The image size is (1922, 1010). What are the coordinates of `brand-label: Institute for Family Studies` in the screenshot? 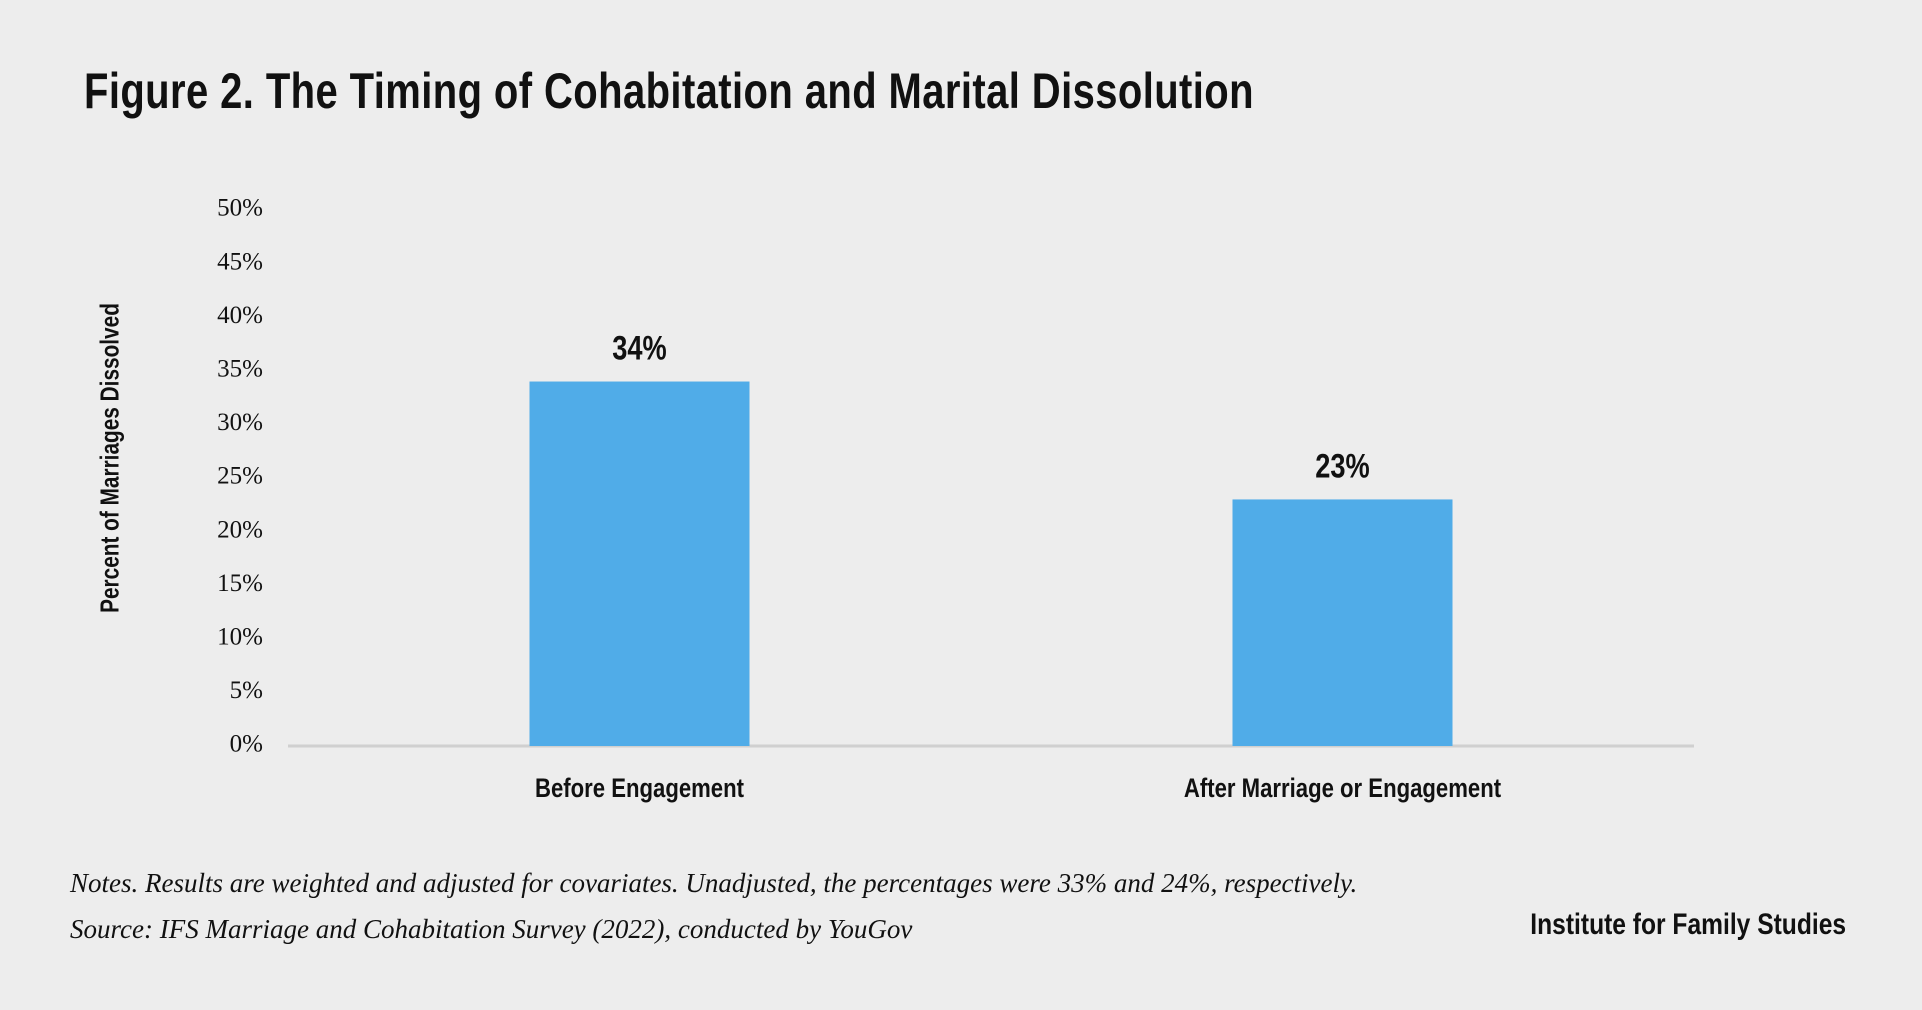 It's located at (1688, 924).